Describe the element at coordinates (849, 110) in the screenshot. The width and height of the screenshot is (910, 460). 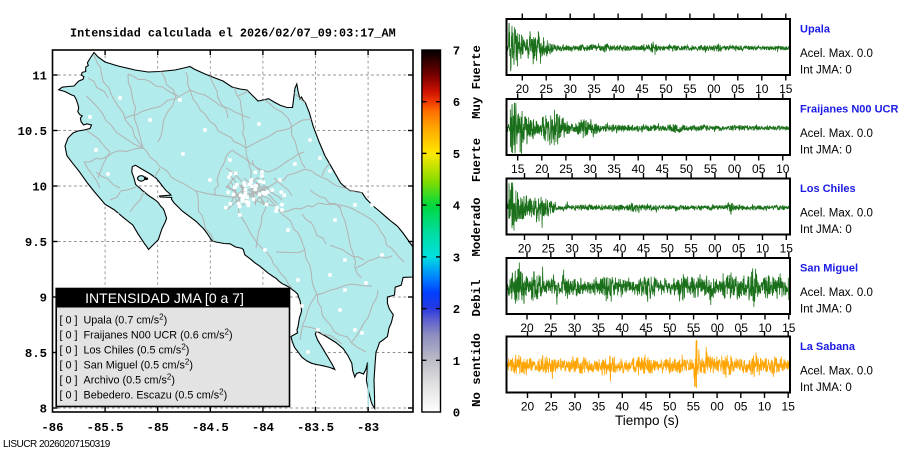
I see `svg-text: Fraijanes N00 UCR` at that location.